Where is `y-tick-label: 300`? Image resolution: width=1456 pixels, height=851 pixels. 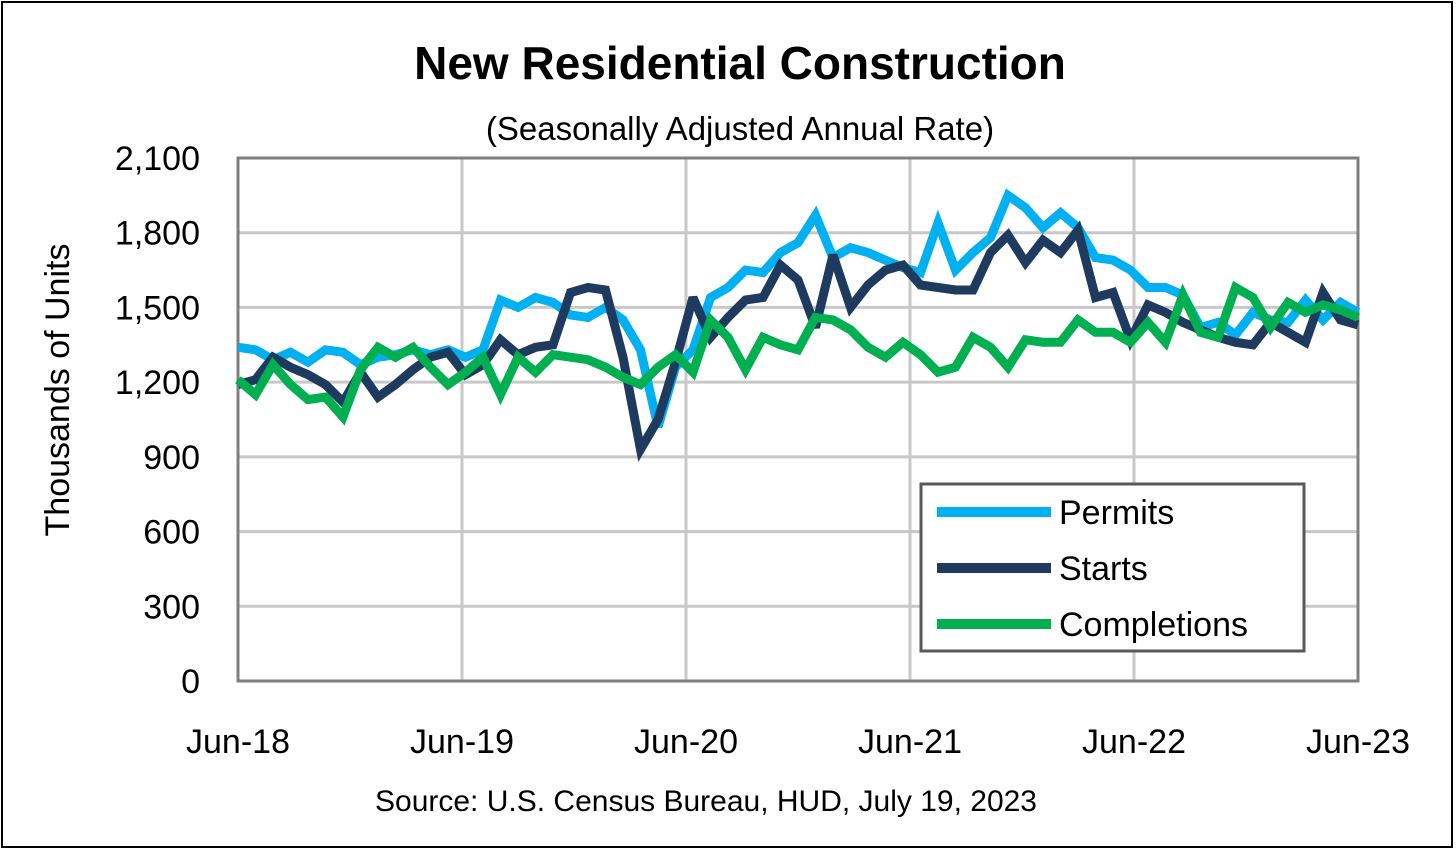 y-tick-label: 300 is located at coordinates (171, 607).